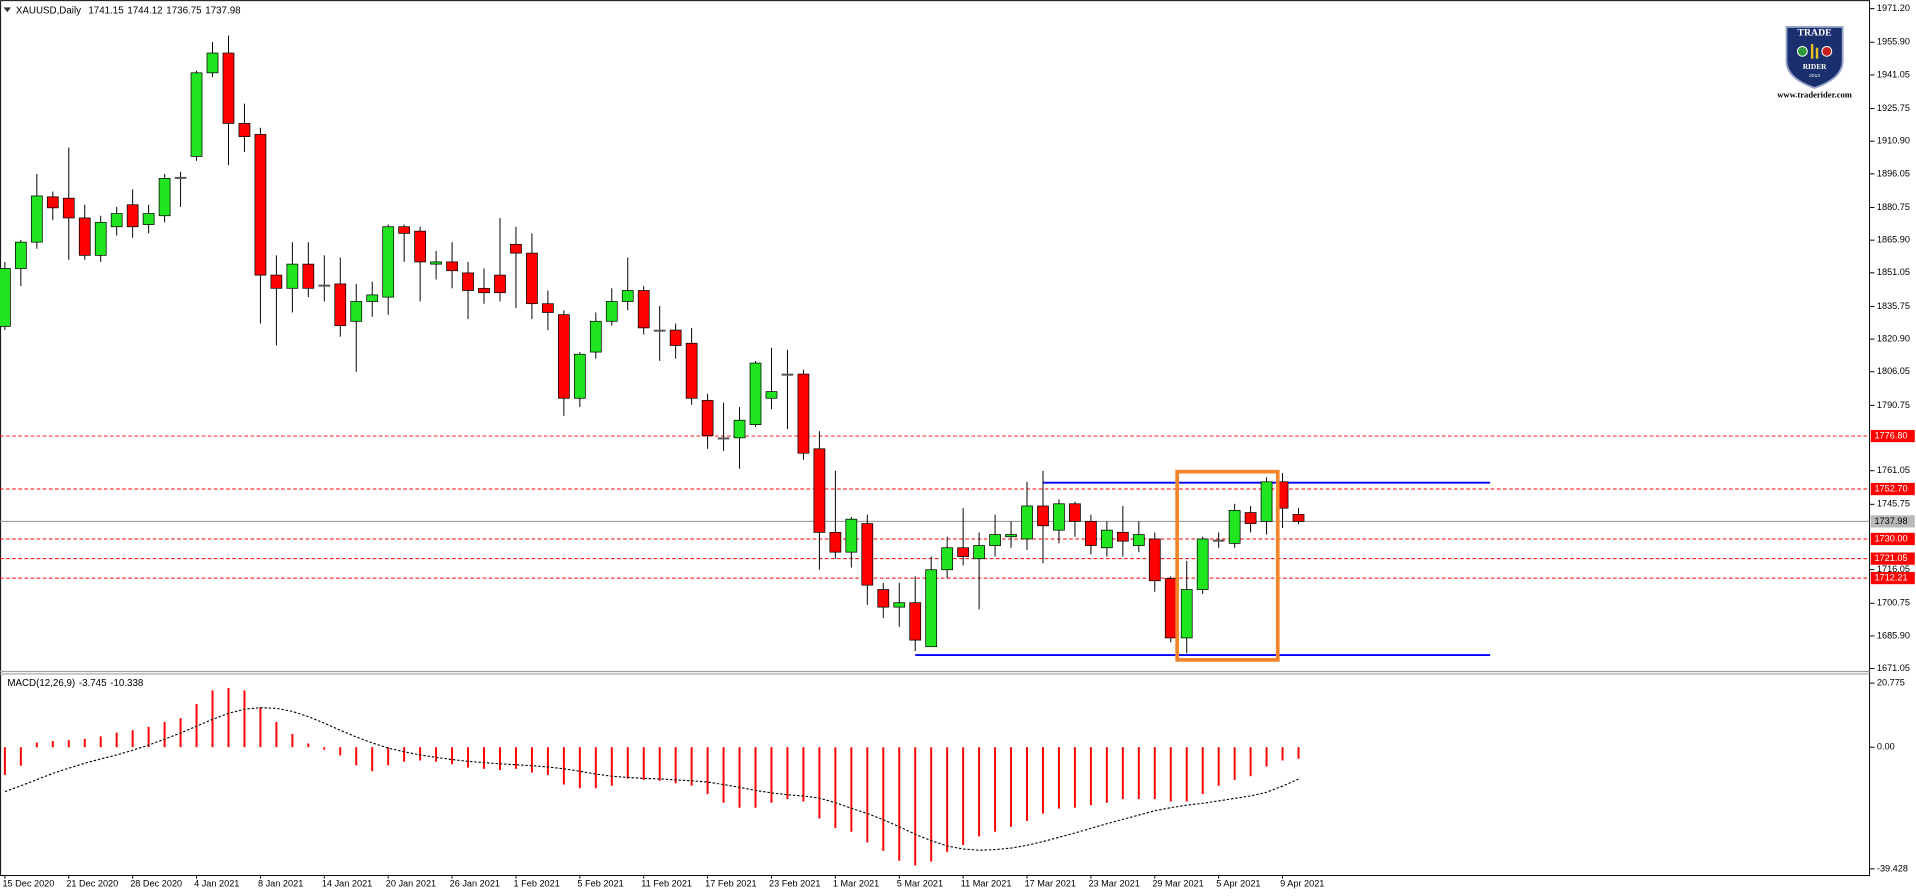 The image size is (1916, 896). What do you see at coordinates (1893, 504) in the screenshot?
I see `y-tick-label: 1745.75` at bounding box center [1893, 504].